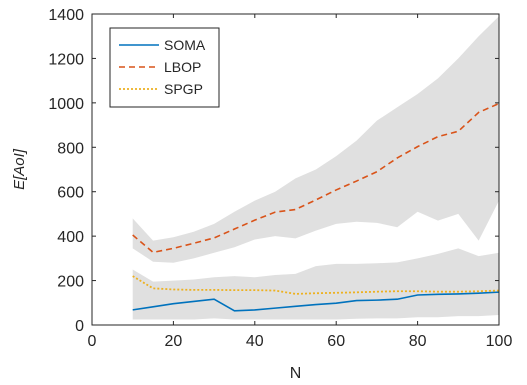  I want to click on y-tick-label: 1000, so click(66, 104).